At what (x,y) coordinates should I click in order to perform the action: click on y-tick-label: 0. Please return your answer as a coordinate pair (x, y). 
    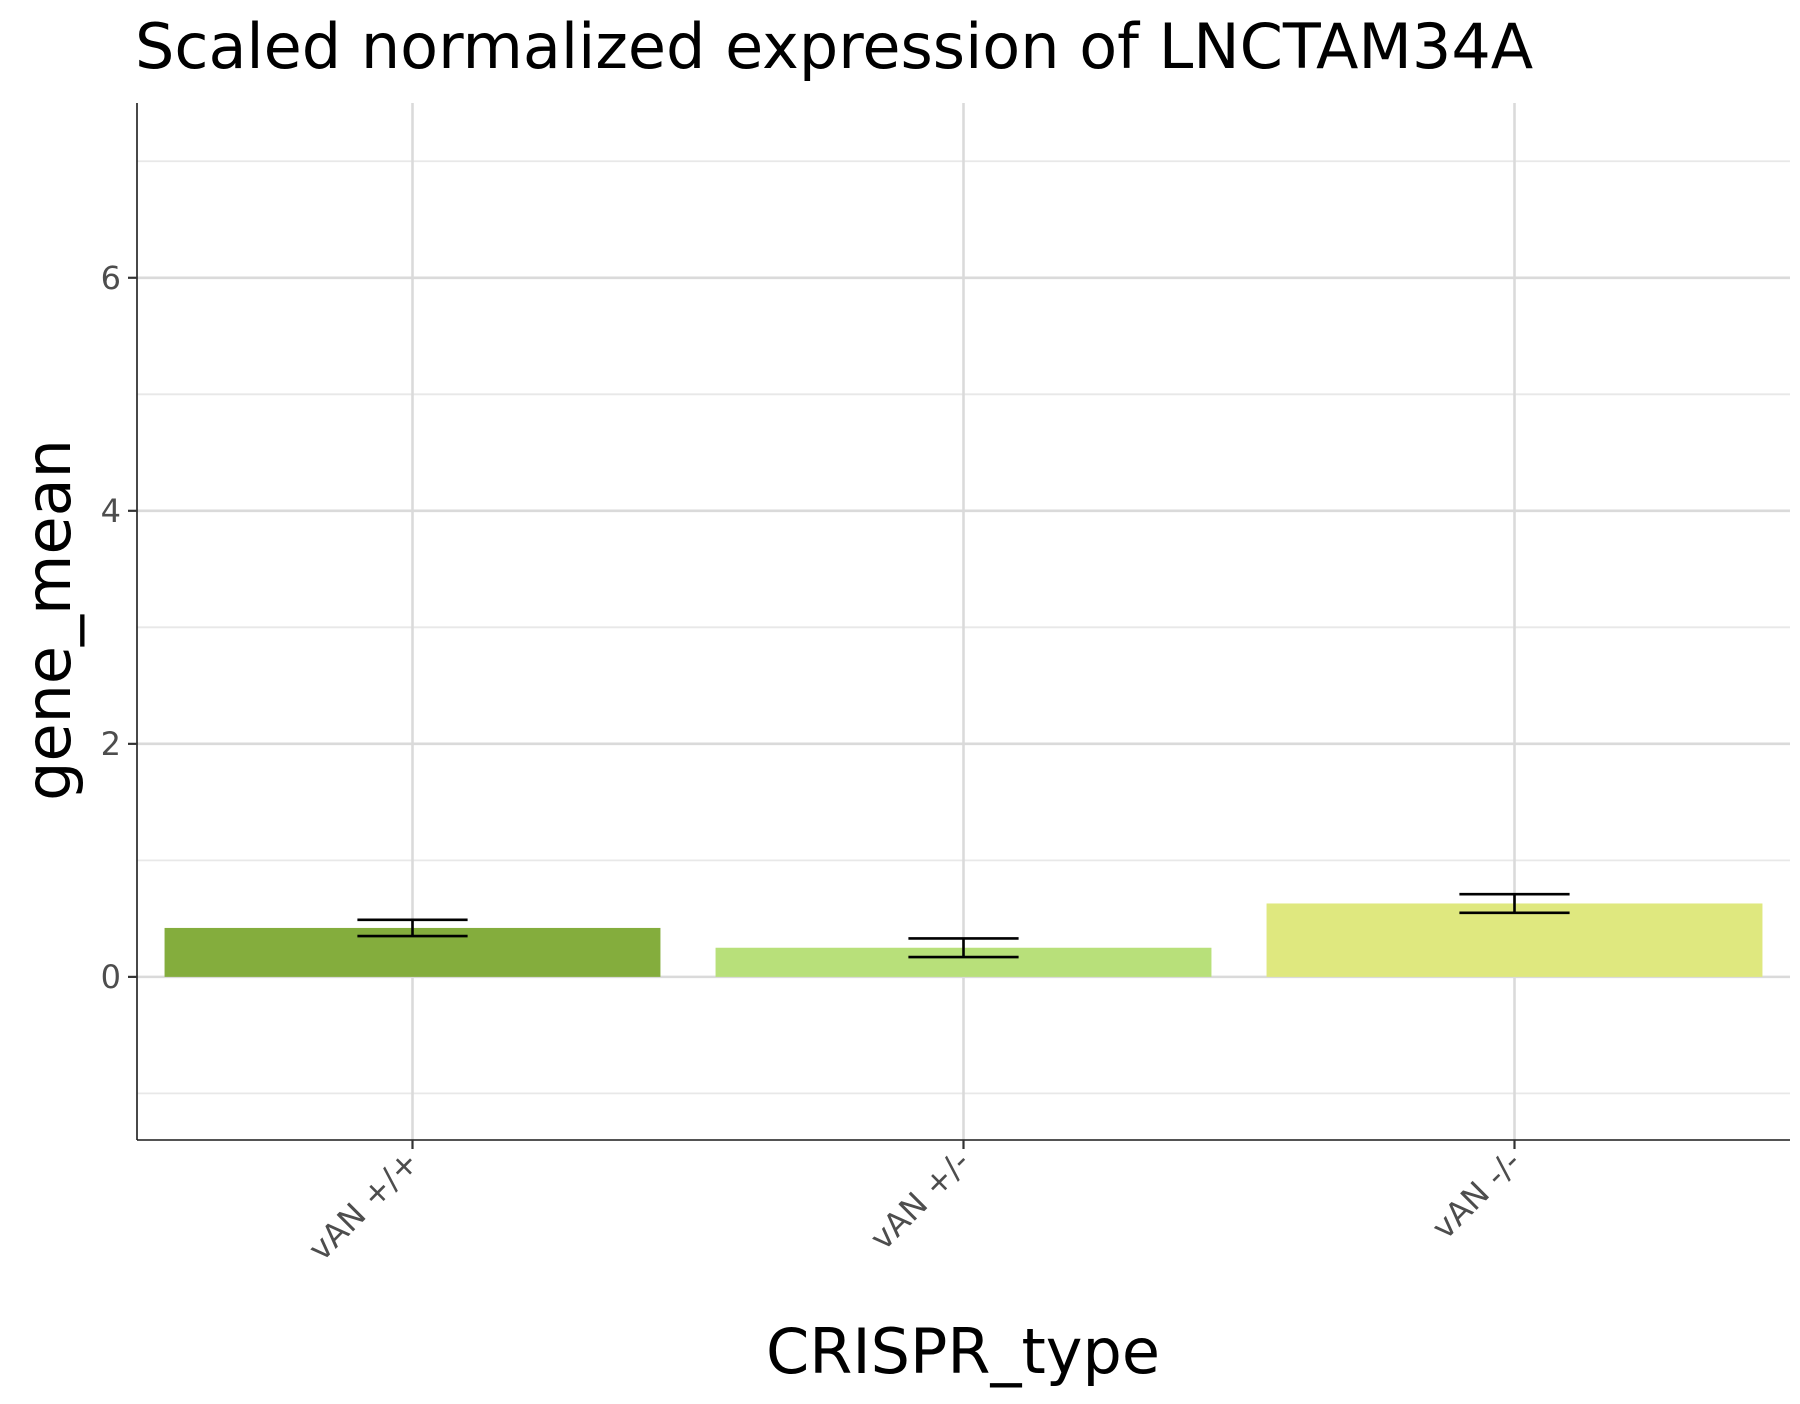
    Looking at the image, I should click on (111, 977).